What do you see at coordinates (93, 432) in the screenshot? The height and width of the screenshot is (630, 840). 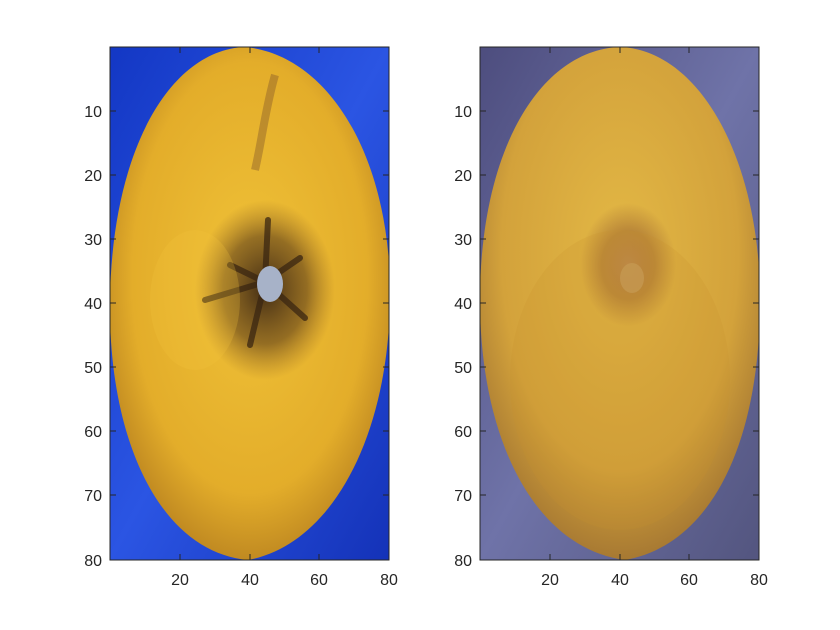 I see `left-y-tick-label: 60` at bounding box center [93, 432].